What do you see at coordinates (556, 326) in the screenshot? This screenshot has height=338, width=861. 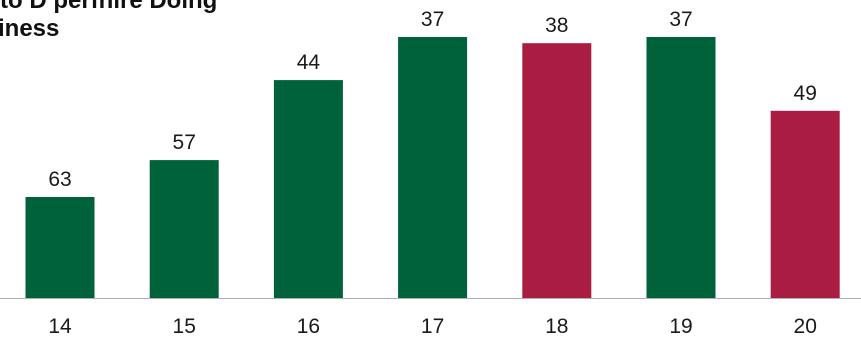 I see `x-tick-label-18: 18` at bounding box center [556, 326].